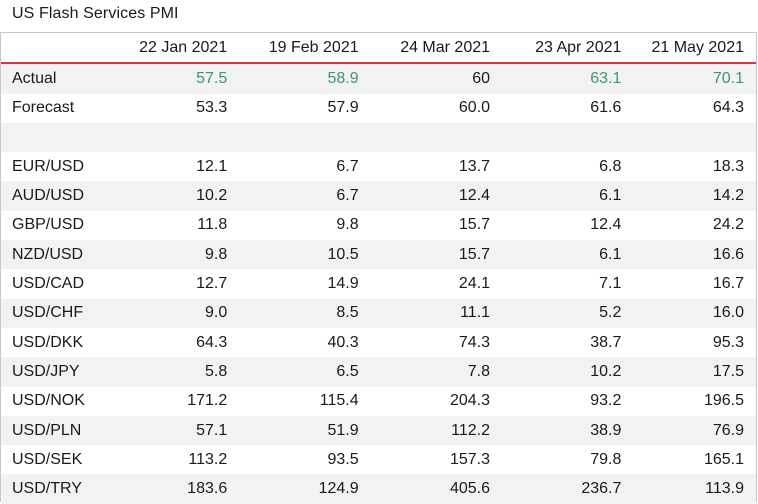 This screenshot has width=758, height=504. What do you see at coordinates (378, 225) in the screenshot?
I see `table-row: GBP/USD 11.8 9.8 15.7 12.4 24.2` at bounding box center [378, 225].